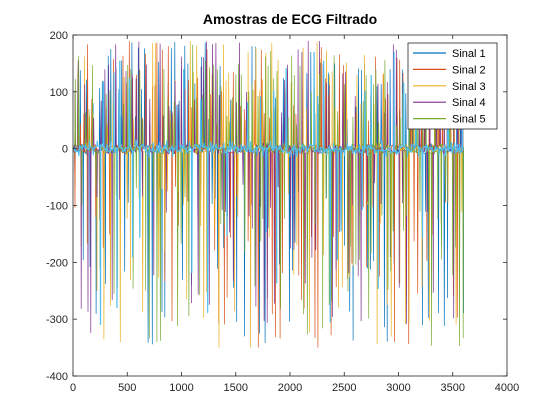 This screenshot has width=560, height=420. Describe the element at coordinates (57, 207) in the screenshot. I see `y-tick-label: -100` at that location.